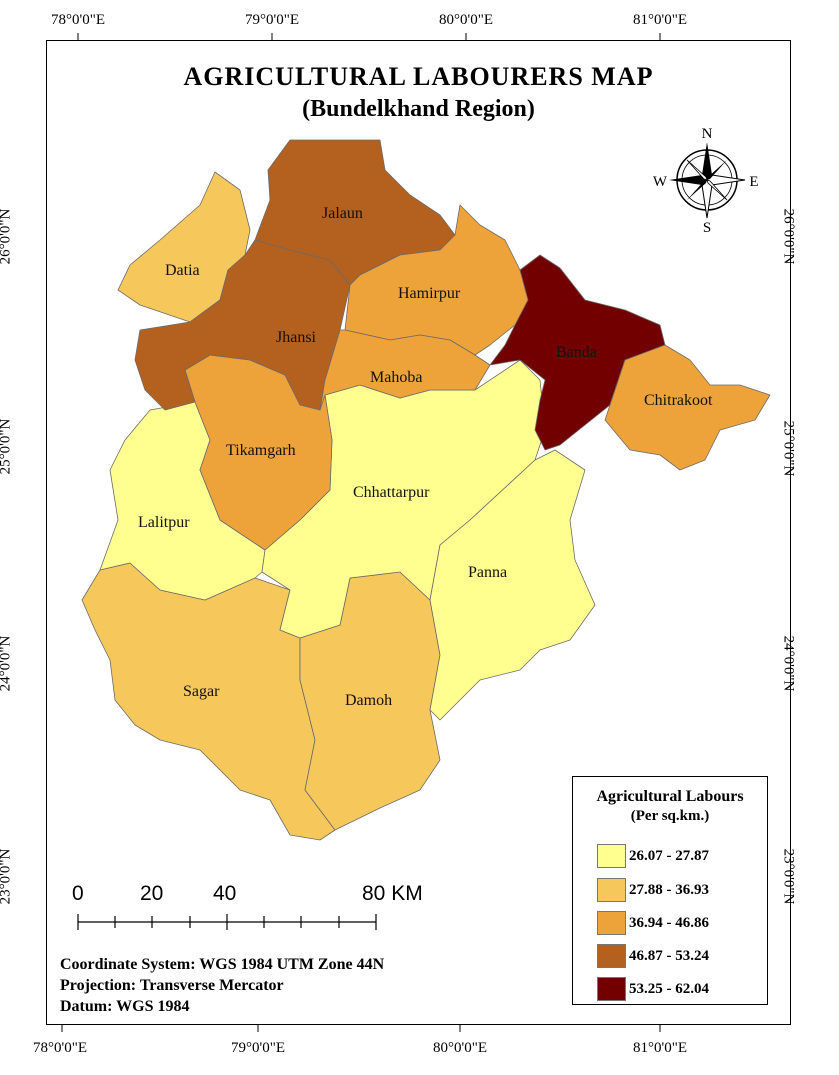 The image size is (839, 1075). What do you see at coordinates (706, 181) in the screenshot?
I see `compass-rose-icon: N S E W` at bounding box center [706, 181].